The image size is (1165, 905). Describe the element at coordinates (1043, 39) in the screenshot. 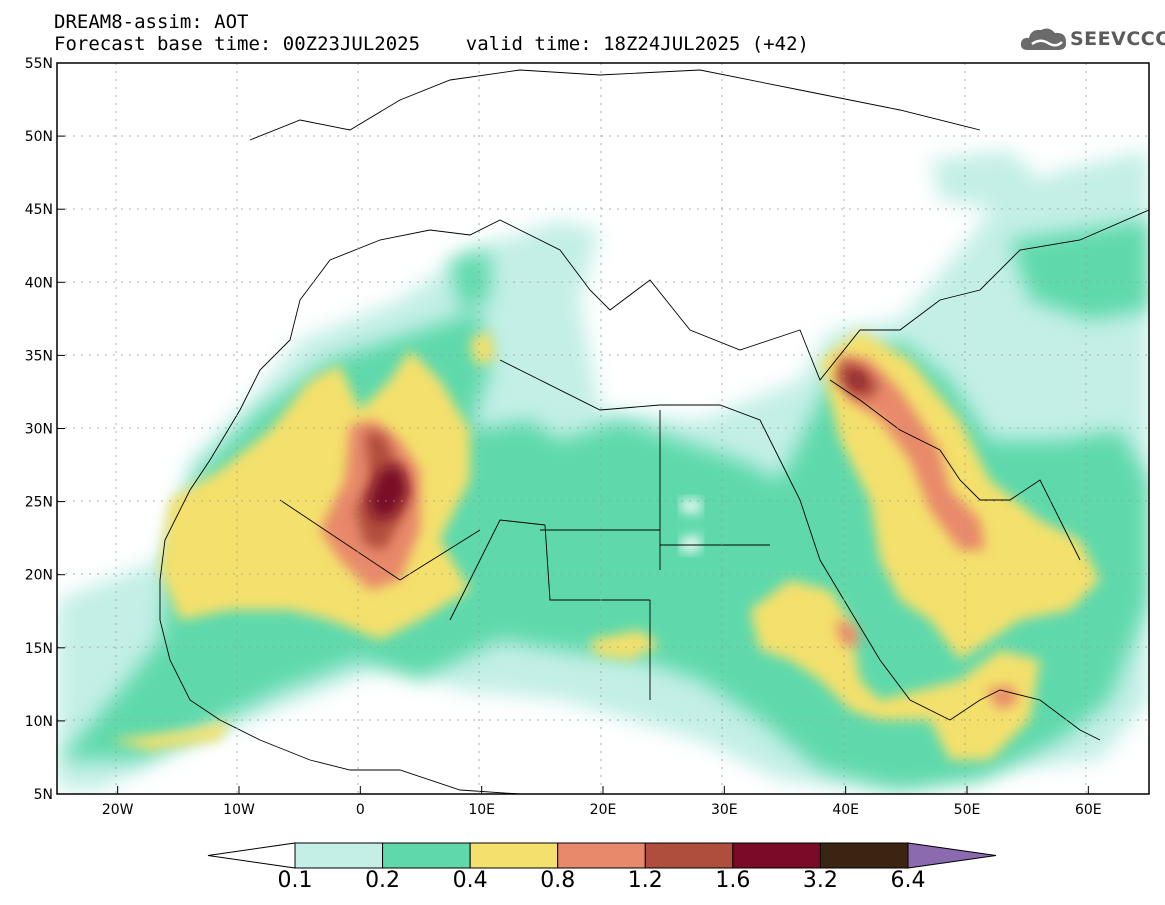

I see `cloud-logo-icon` at that location.